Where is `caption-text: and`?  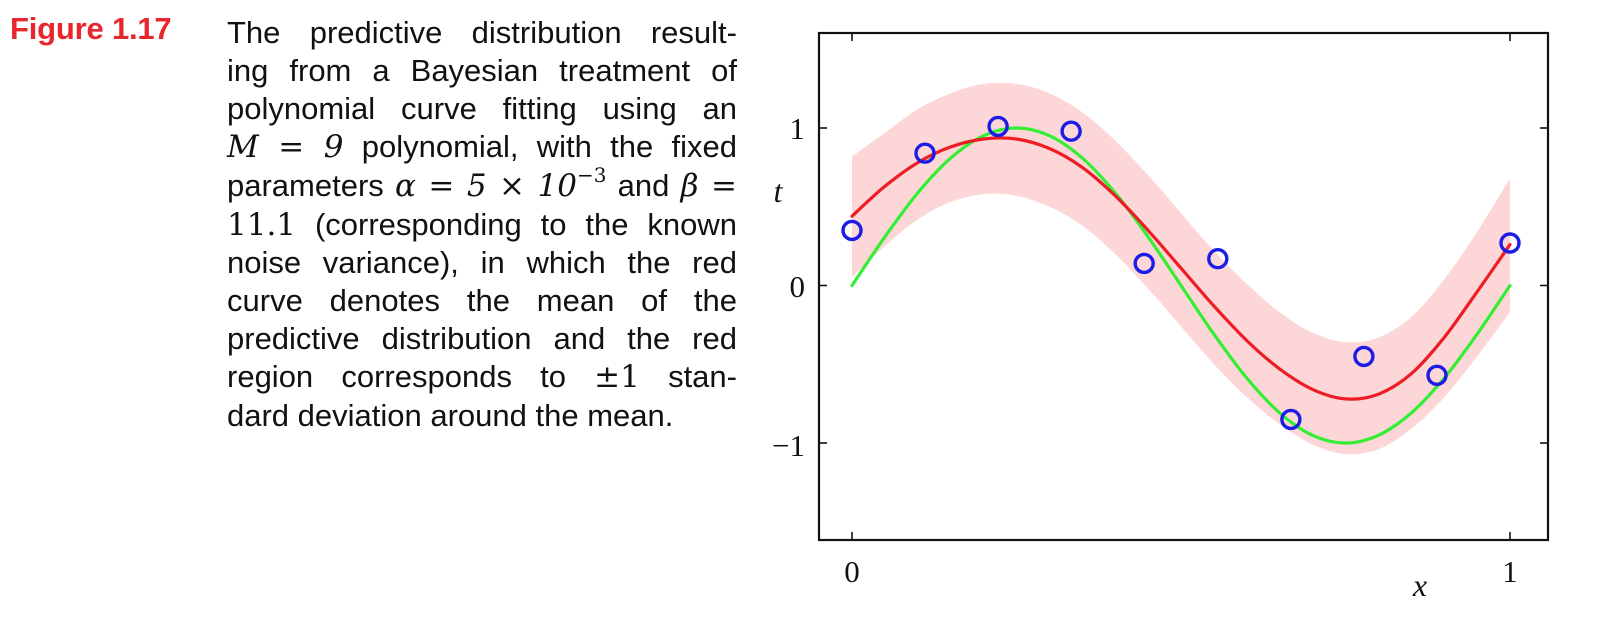
caption-text: and is located at coordinates (643, 185).